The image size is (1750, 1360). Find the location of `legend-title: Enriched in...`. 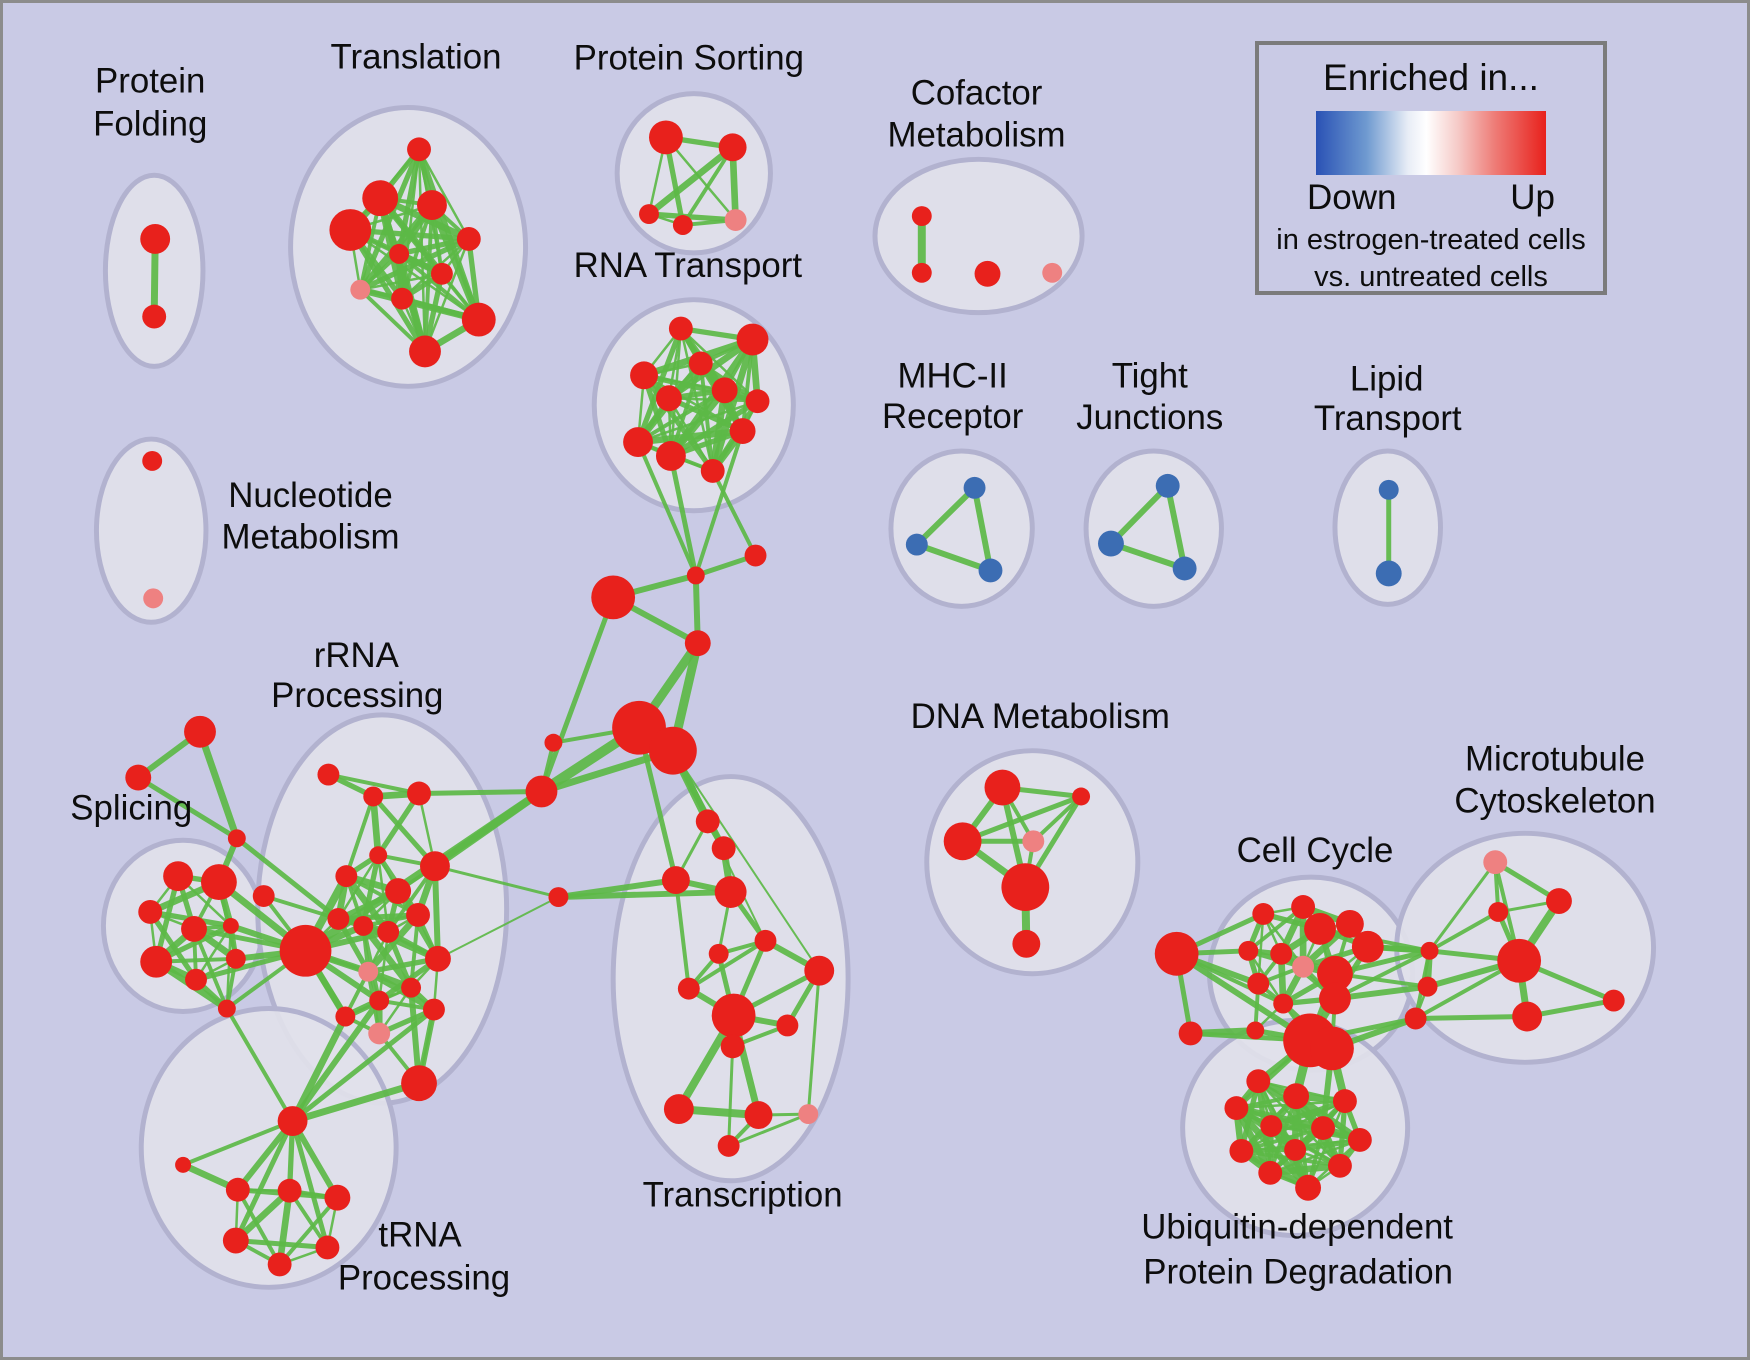

legend-title: Enriched in... is located at coordinates (1431, 77).